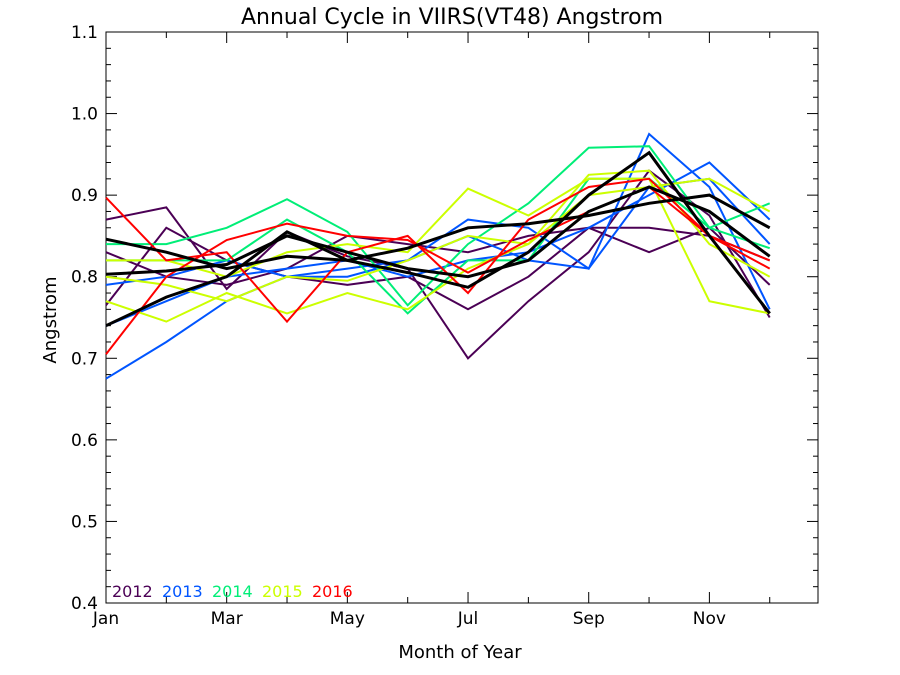  Describe the element at coordinates (84, 278) in the screenshot. I see `y-tick-label: 0.8` at that location.